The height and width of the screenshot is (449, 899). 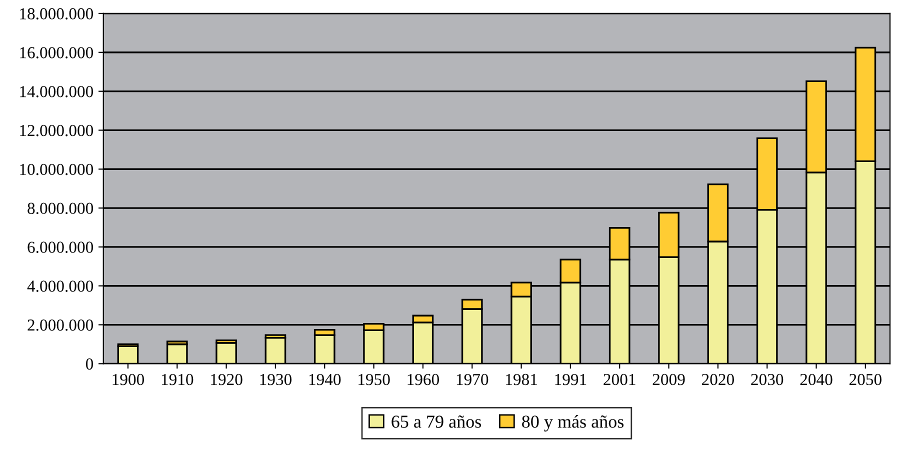 What do you see at coordinates (61, 247) in the screenshot?
I see `y-tick-label: 6.000.000` at bounding box center [61, 247].